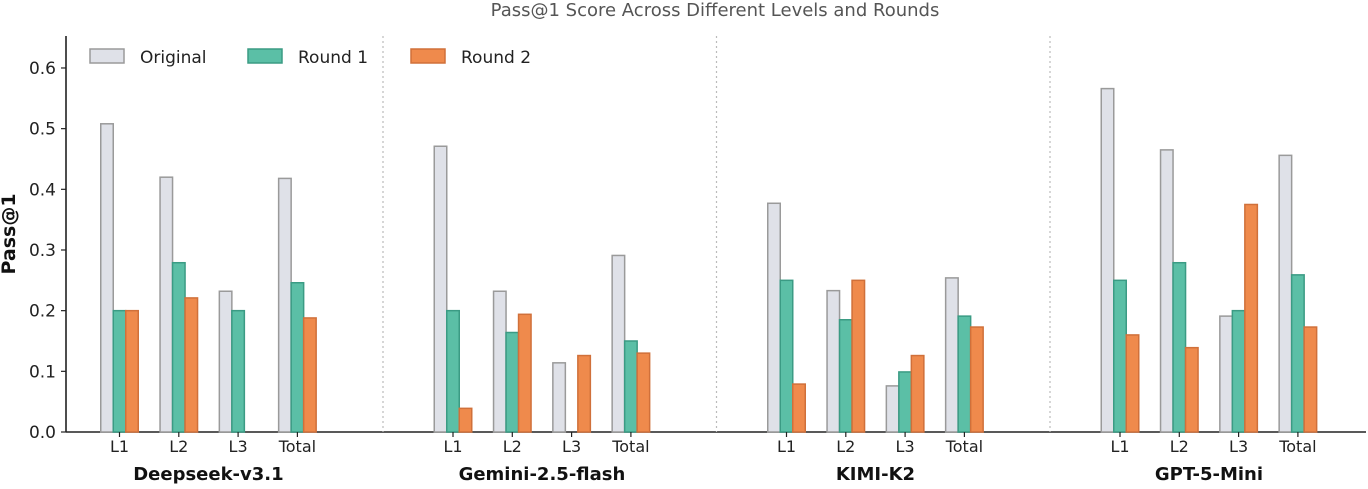 The image size is (1368, 489). I want to click on y-tick-label: 0.5, so click(42, 130).